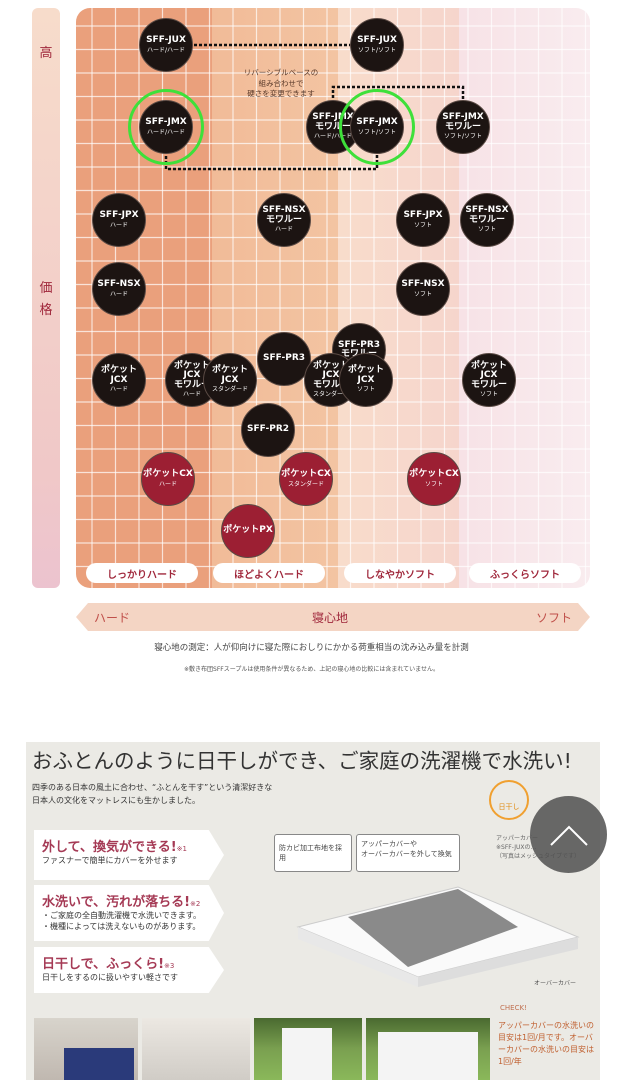  What do you see at coordinates (112, 618) in the screenshot?
I see `comfort-hard-label: ハード` at bounding box center [112, 618].